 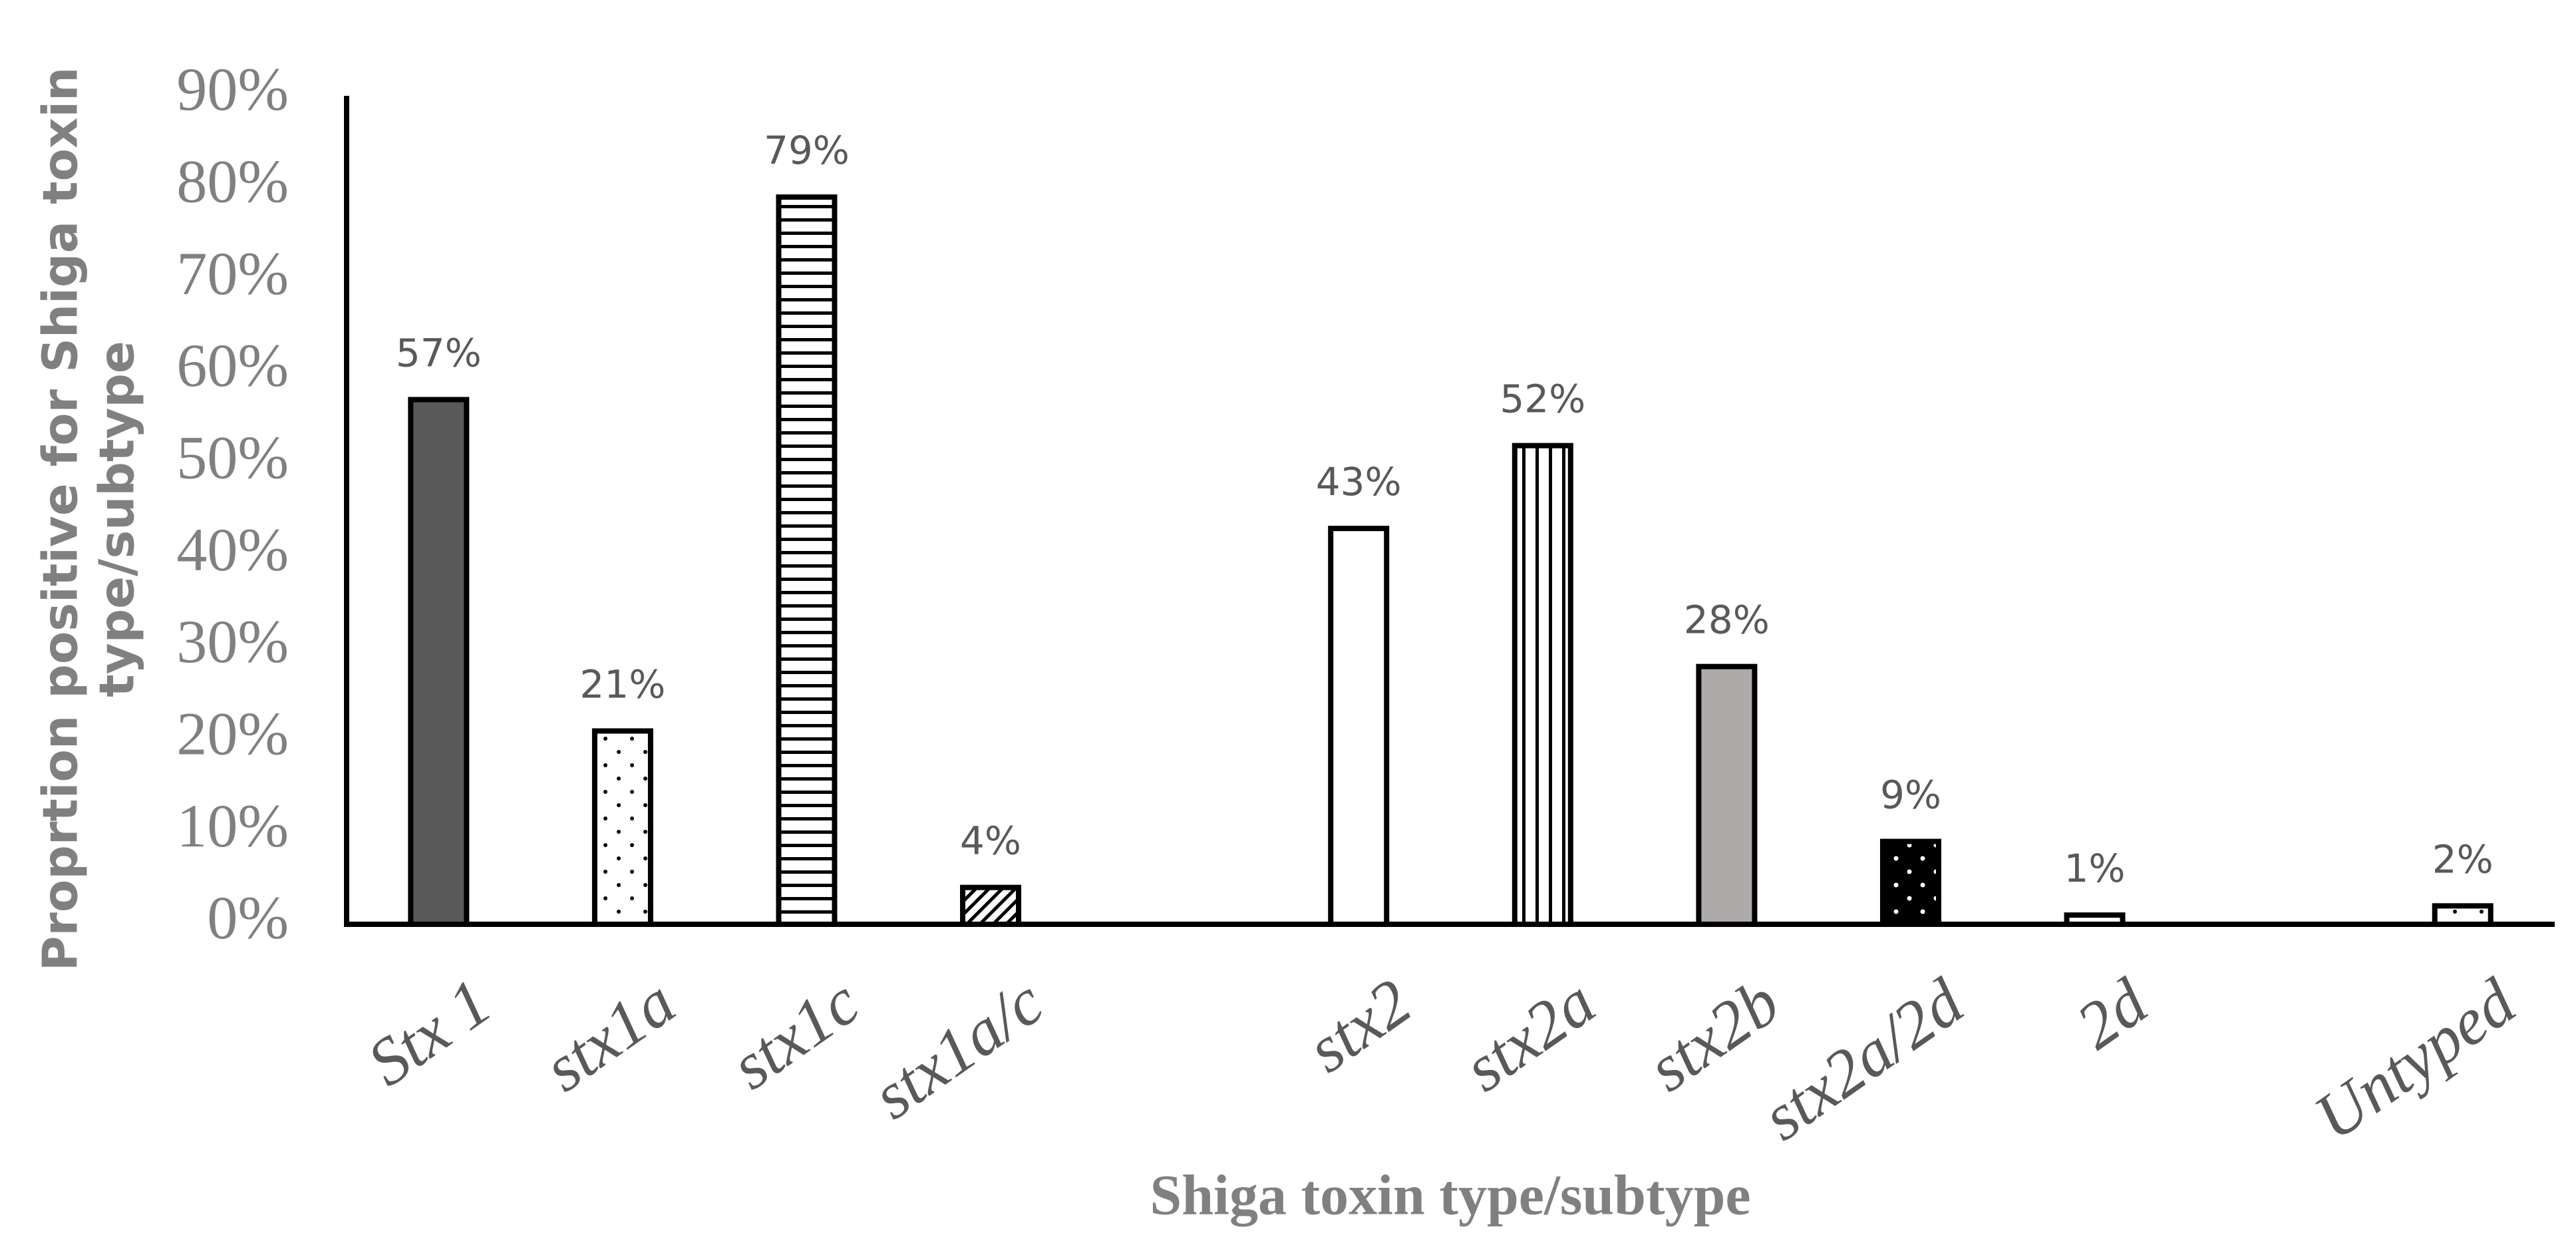 I want to click on y-tick-label: 20%, so click(x=232, y=733).